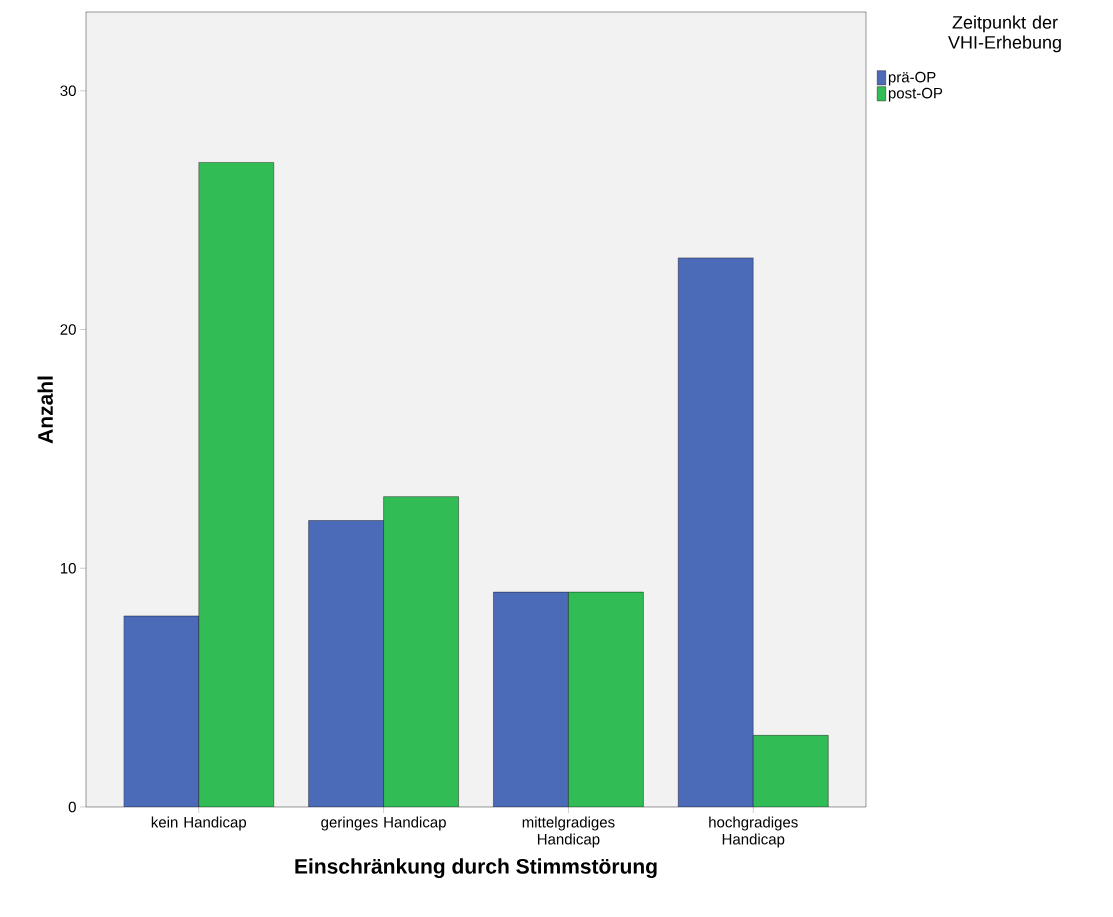  I want to click on y-tick-label: 10, so click(68, 568).